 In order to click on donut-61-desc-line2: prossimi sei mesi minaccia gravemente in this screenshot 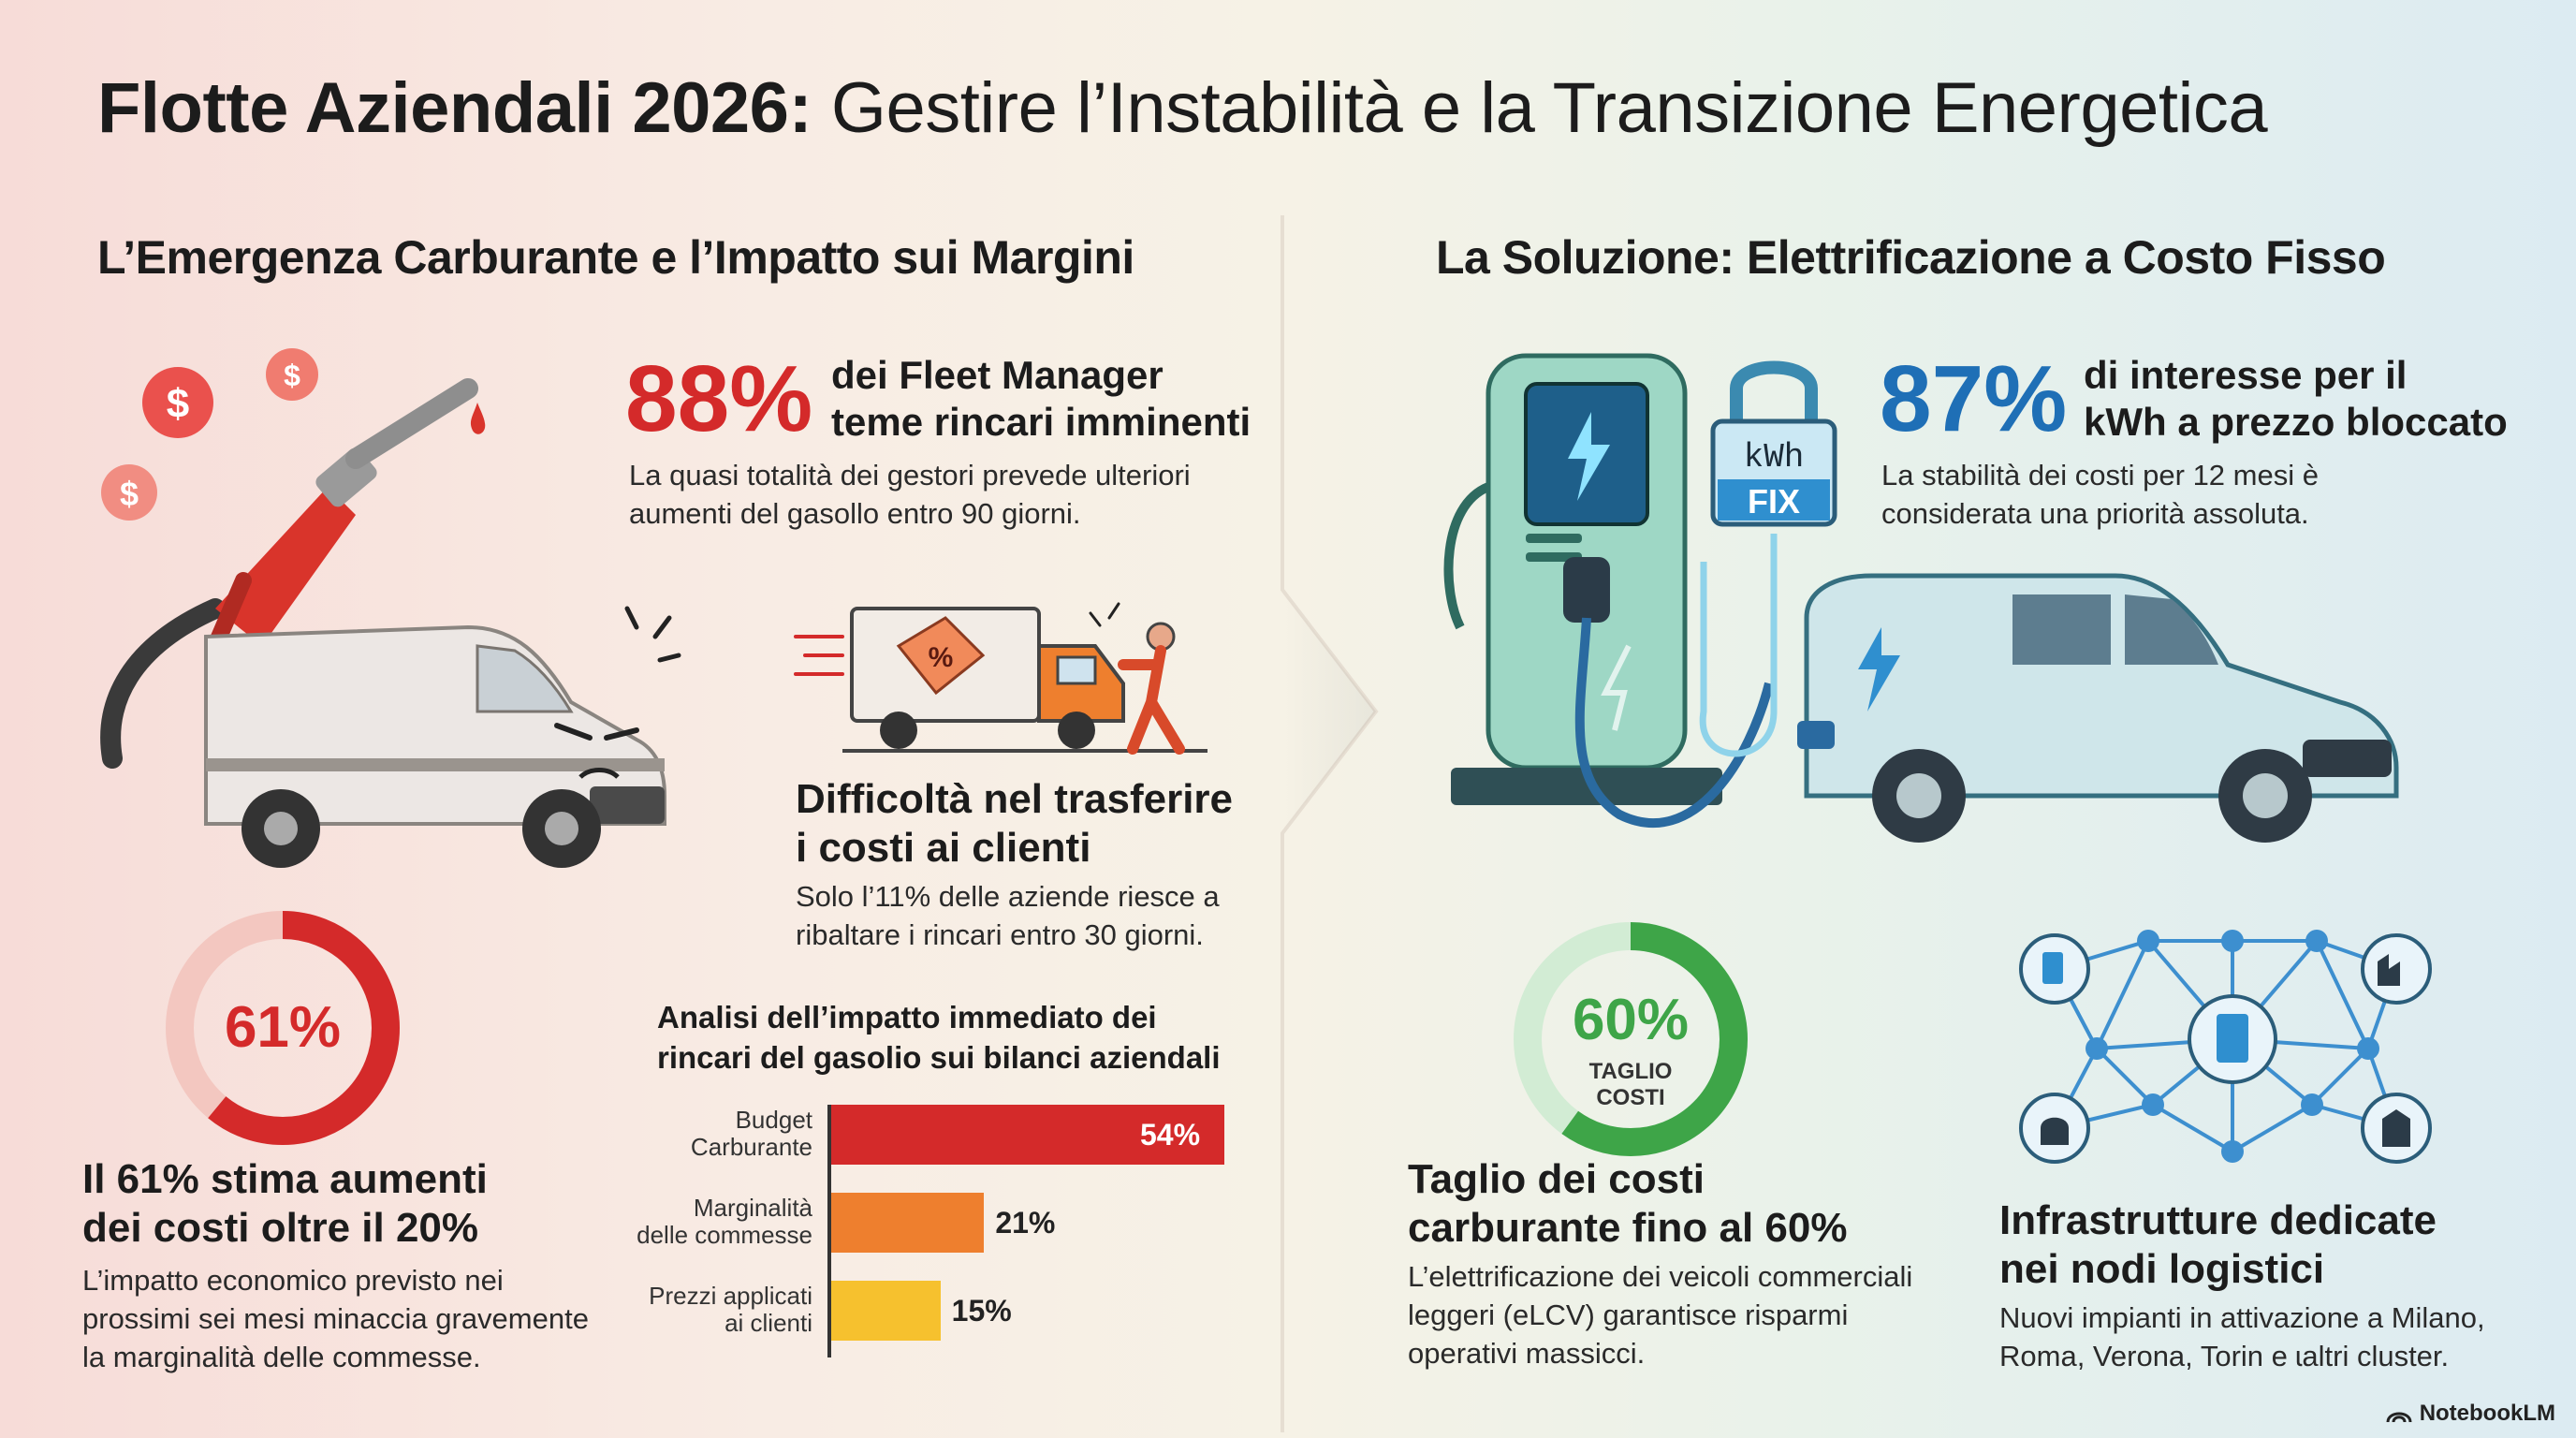, I will do `click(335, 1318)`.